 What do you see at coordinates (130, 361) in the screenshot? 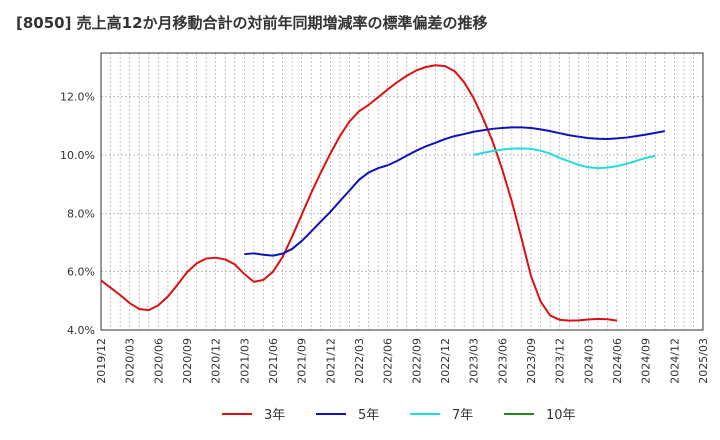
I see `x-tick-label: 2020/03` at bounding box center [130, 361].